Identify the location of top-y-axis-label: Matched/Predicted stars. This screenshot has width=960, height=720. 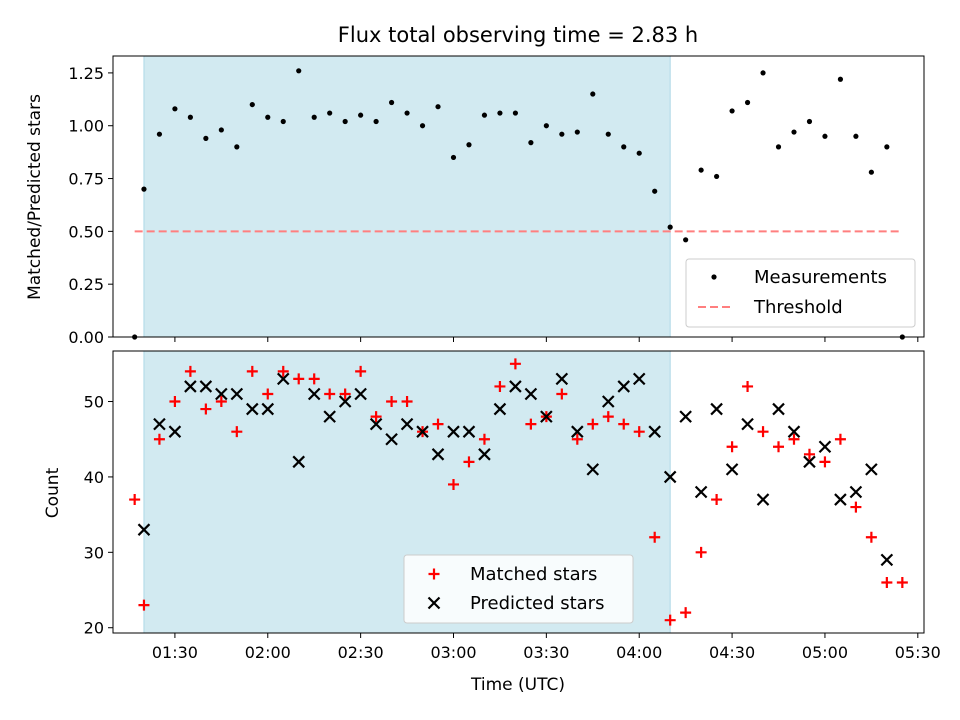
(35, 197).